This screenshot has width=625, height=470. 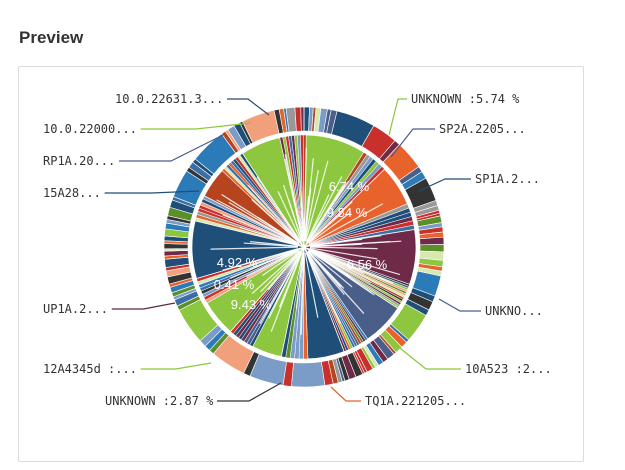 I want to click on inner-percent-label: 9.84 %, so click(x=347, y=212).